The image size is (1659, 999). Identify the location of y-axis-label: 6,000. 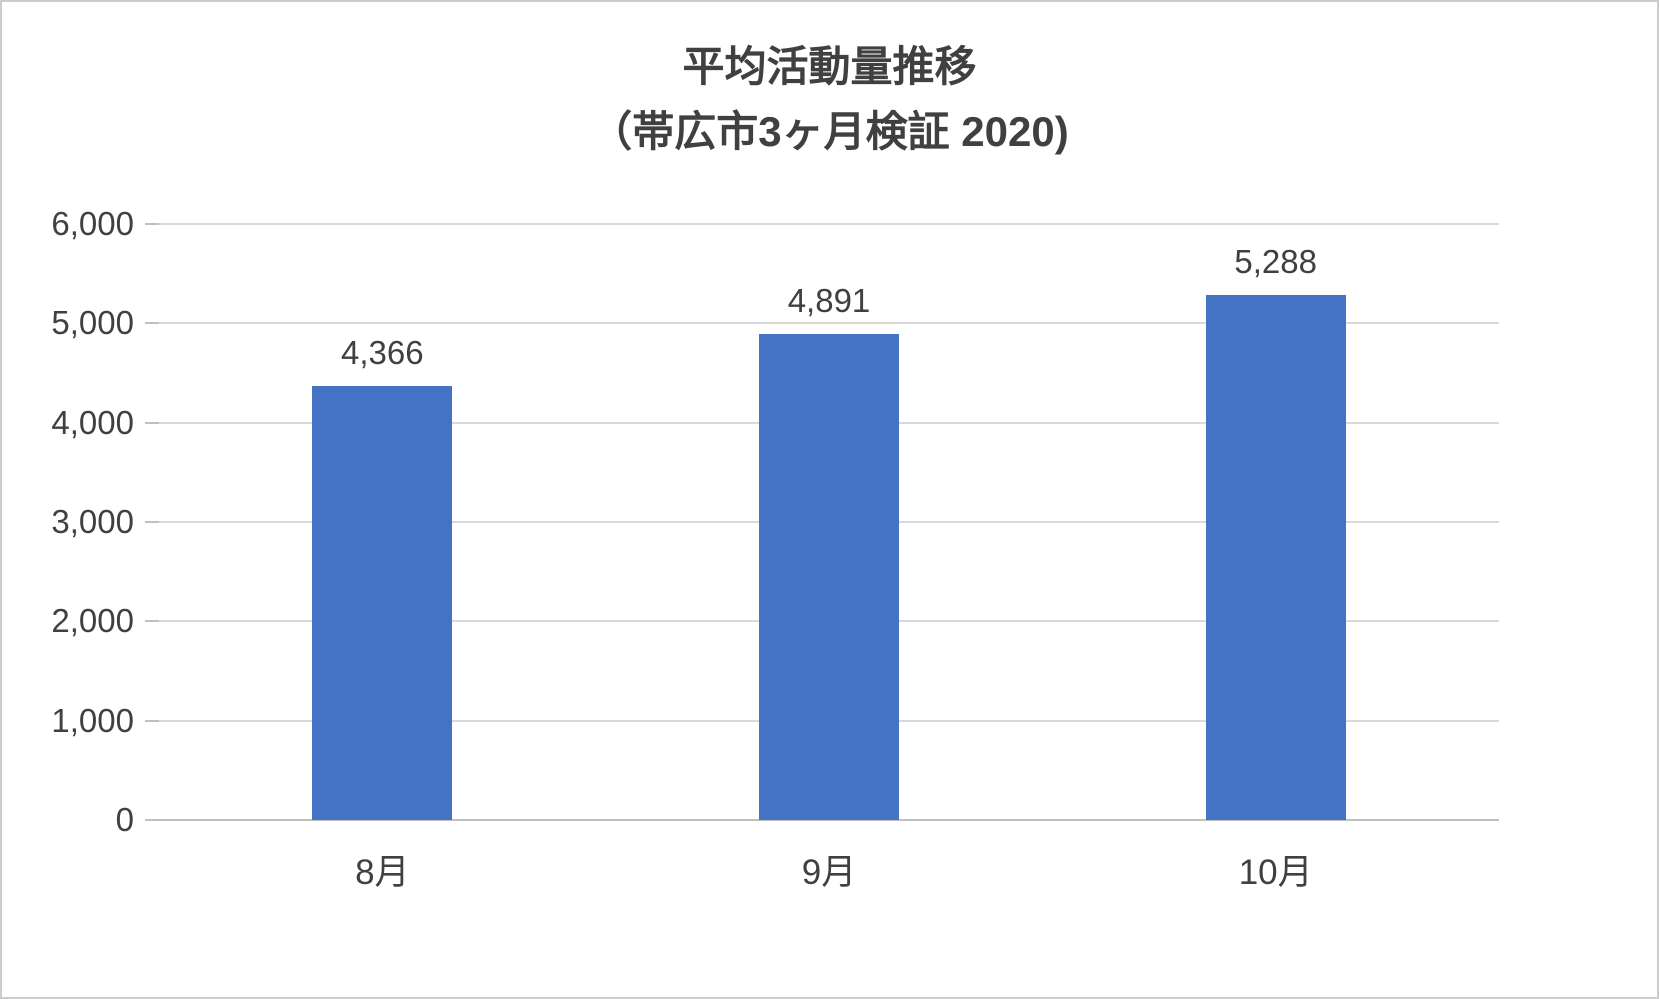
(92, 223).